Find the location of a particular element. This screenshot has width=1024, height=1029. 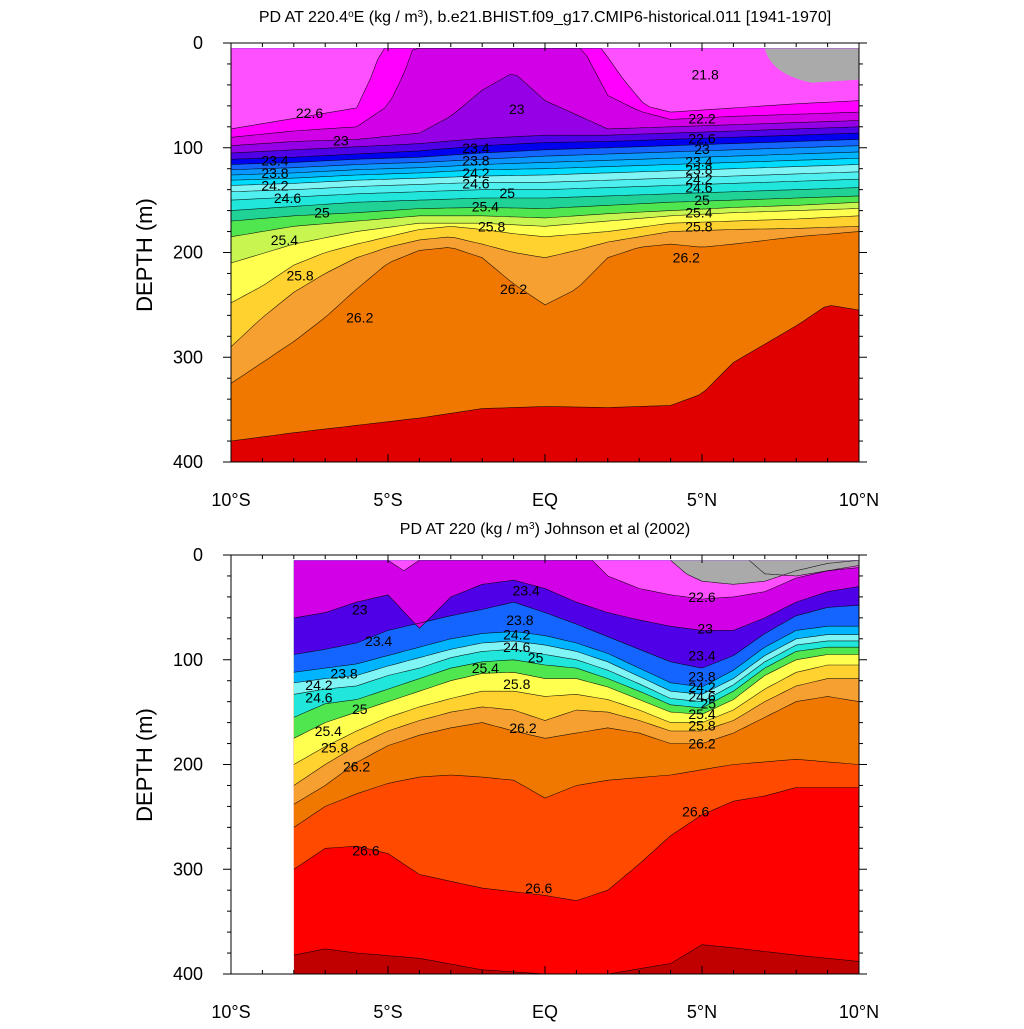

contour-label: 22.6 is located at coordinates (701, 138).